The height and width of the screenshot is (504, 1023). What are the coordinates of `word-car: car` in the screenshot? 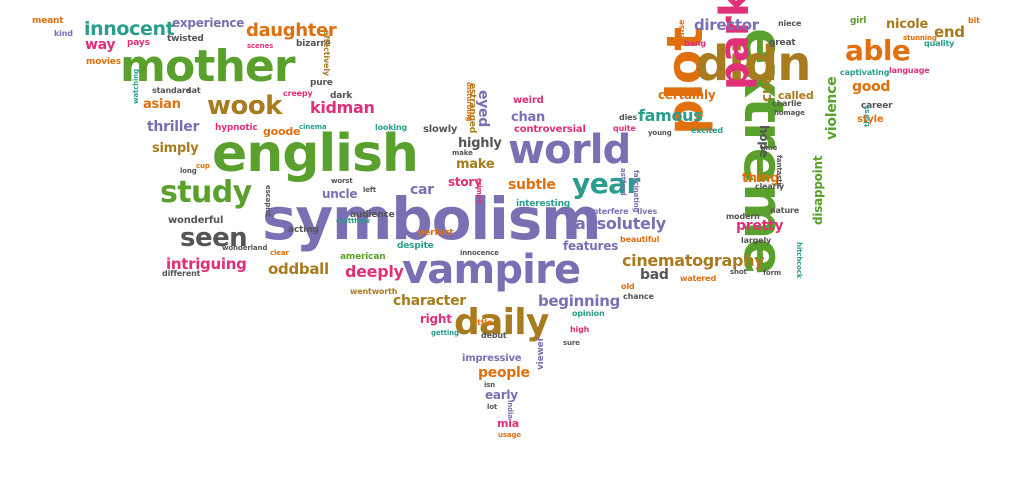 It's located at (422, 190).